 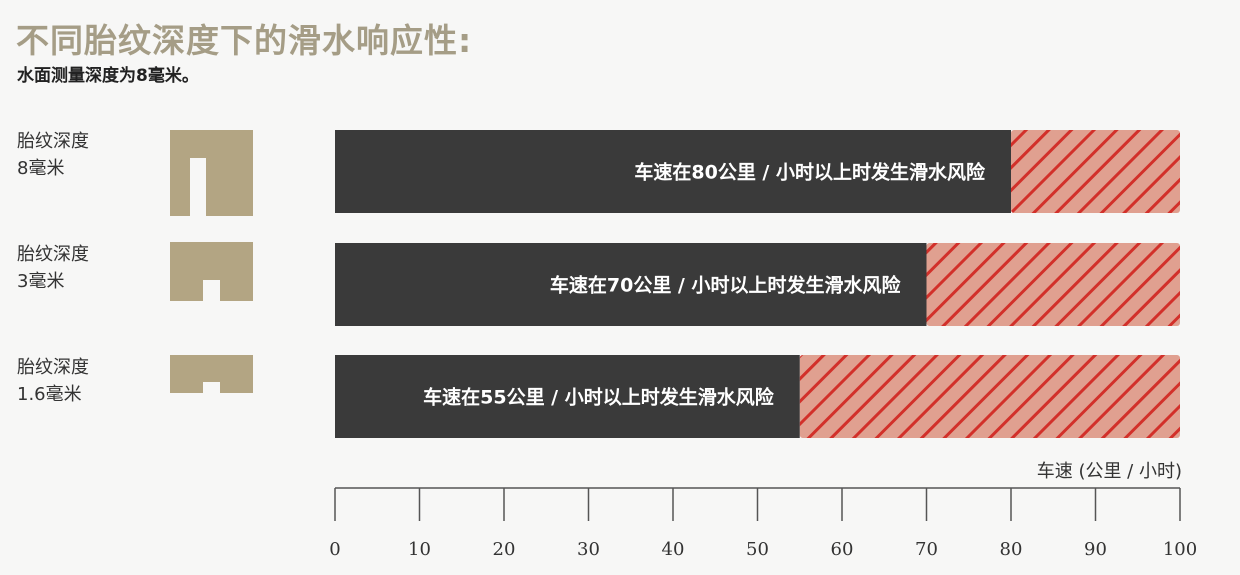 What do you see at coordinates (334, 549) in the screenshot?
I see `x-tick-label: 0` at bounding box center [334, 549].